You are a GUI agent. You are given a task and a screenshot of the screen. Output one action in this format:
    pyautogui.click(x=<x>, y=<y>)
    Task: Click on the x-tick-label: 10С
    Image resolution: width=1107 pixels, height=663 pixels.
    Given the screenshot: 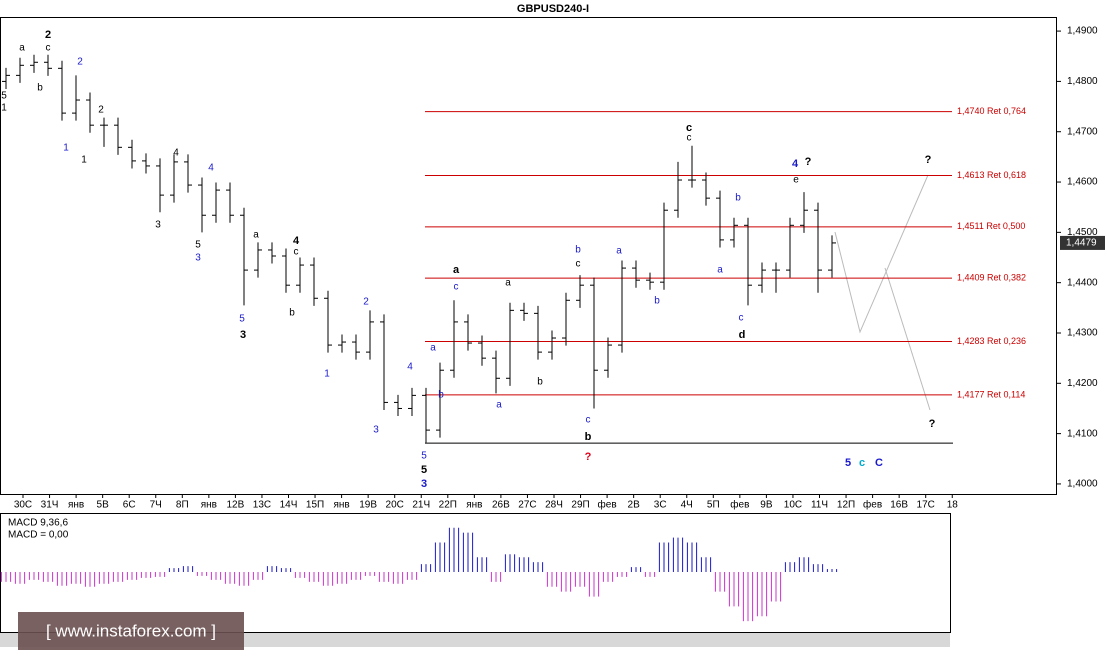 What is the action you would take?
    pyautogui.click(x=793, y=505)
    